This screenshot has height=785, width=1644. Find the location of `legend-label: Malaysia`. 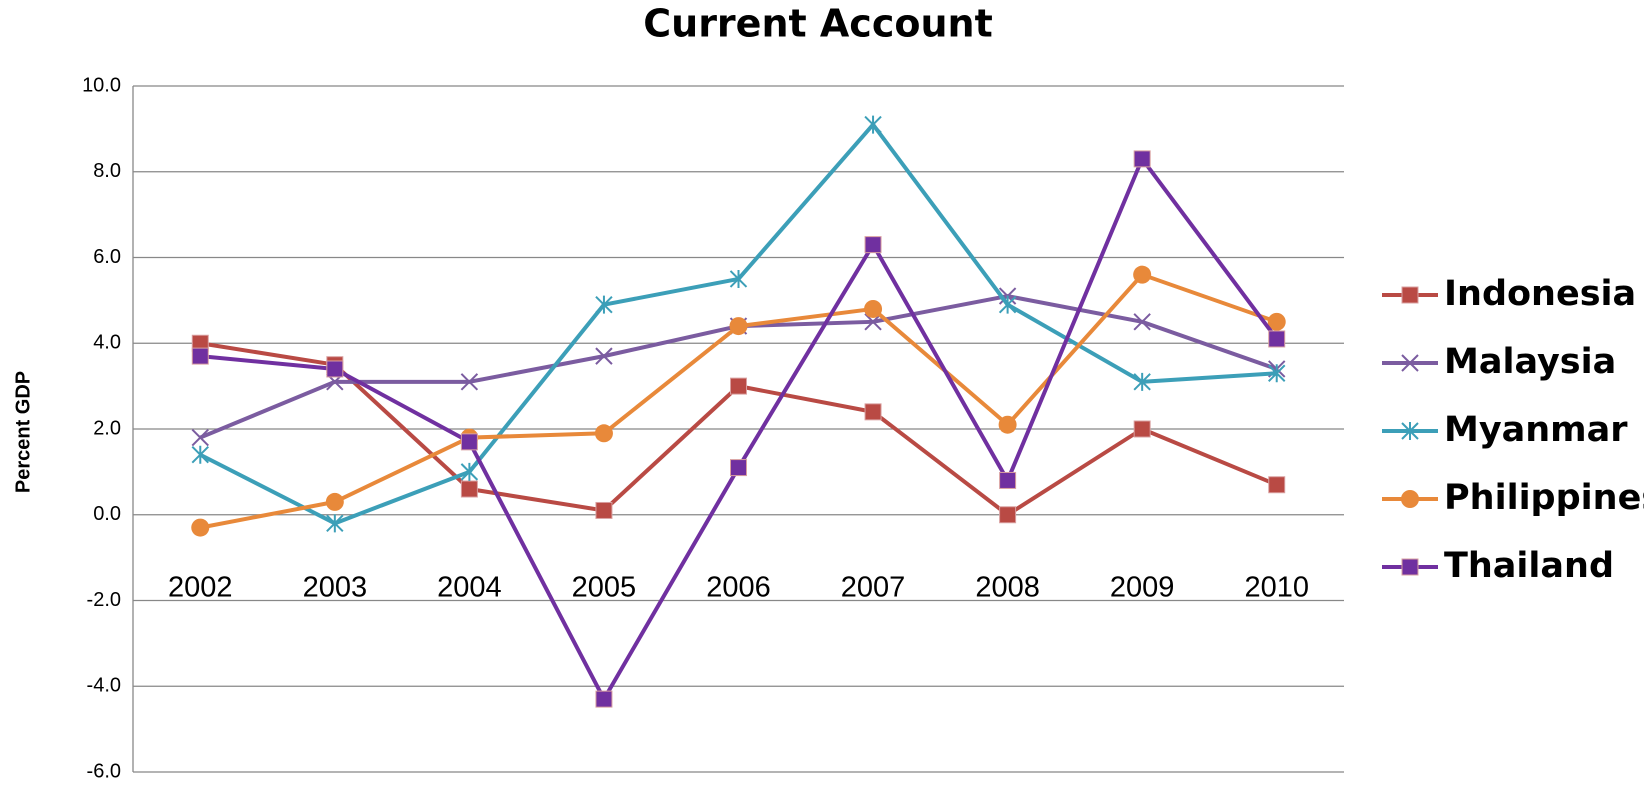

legend-label: Malaysia is located at coordinates (1530, 362).